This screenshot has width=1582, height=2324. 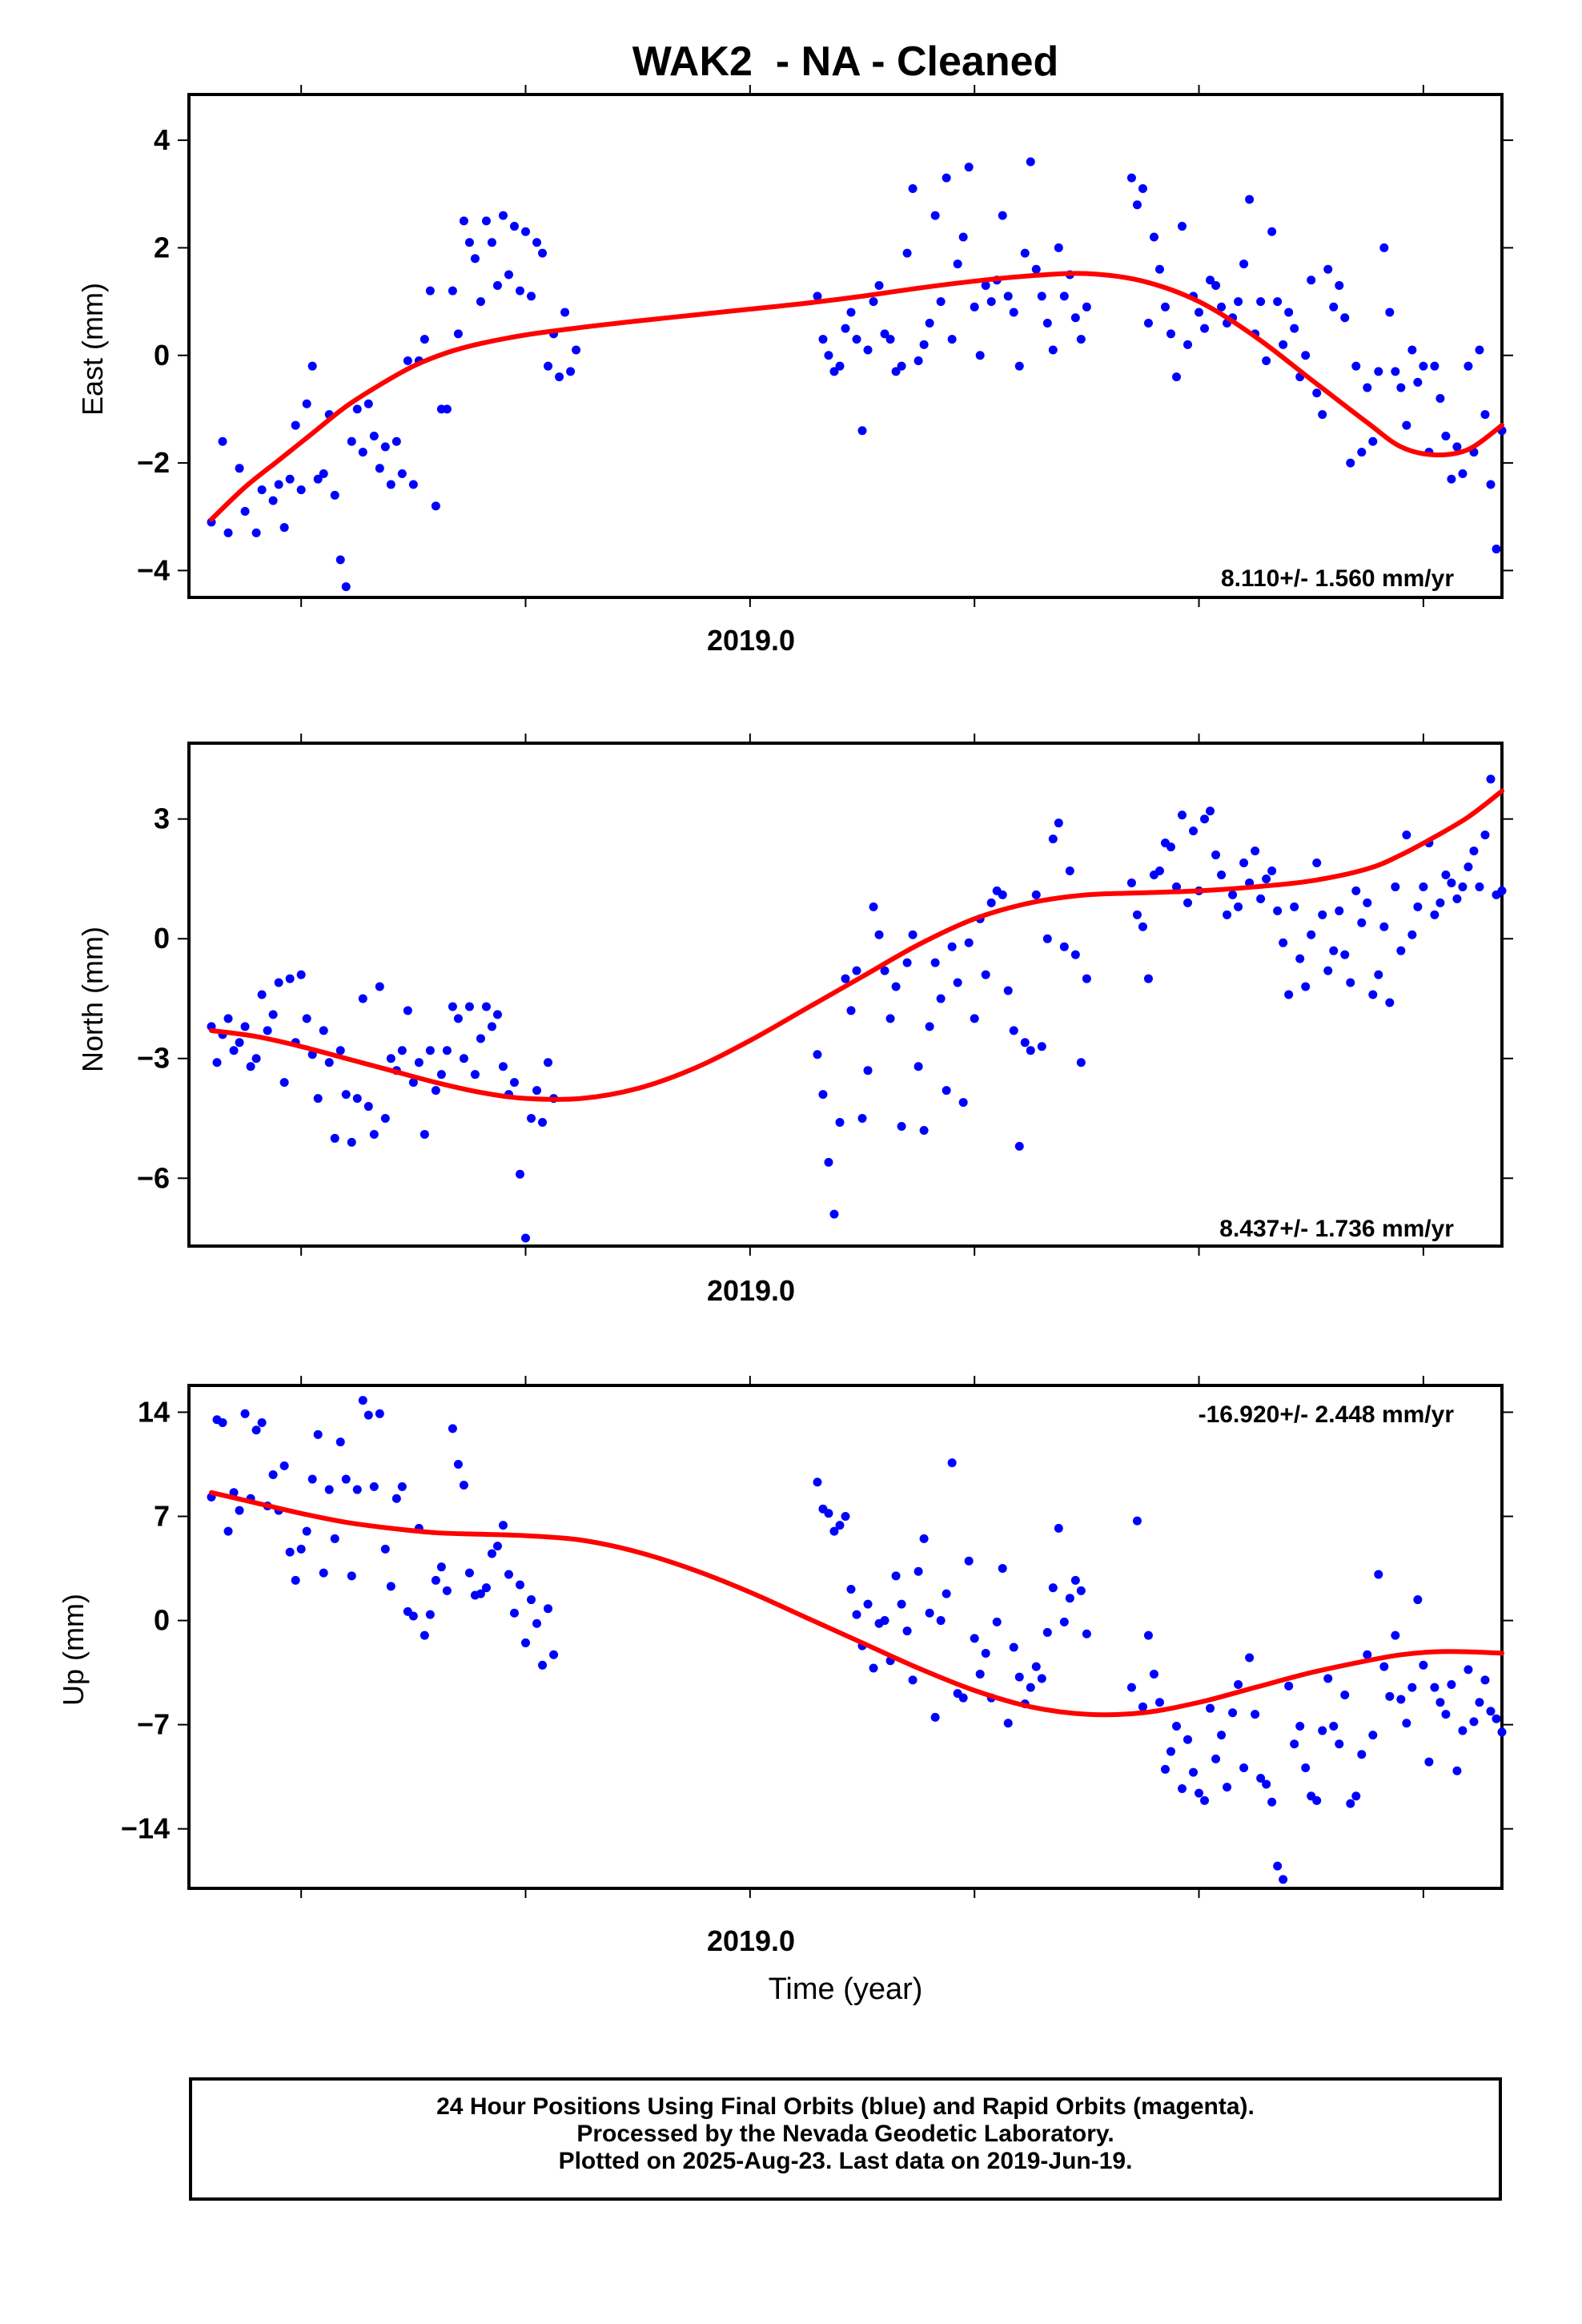 I want to click on up-y-tick-label: −7, so click(x=154, y=1724).